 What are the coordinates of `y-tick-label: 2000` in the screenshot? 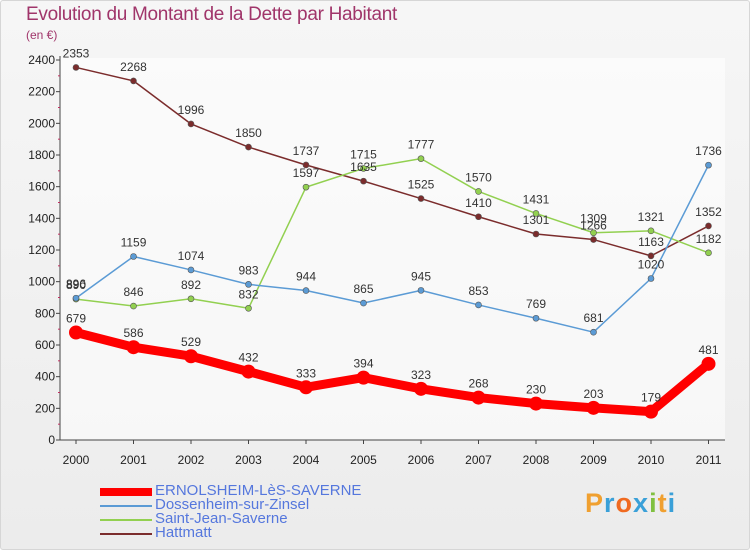 It's located at (41, 123).